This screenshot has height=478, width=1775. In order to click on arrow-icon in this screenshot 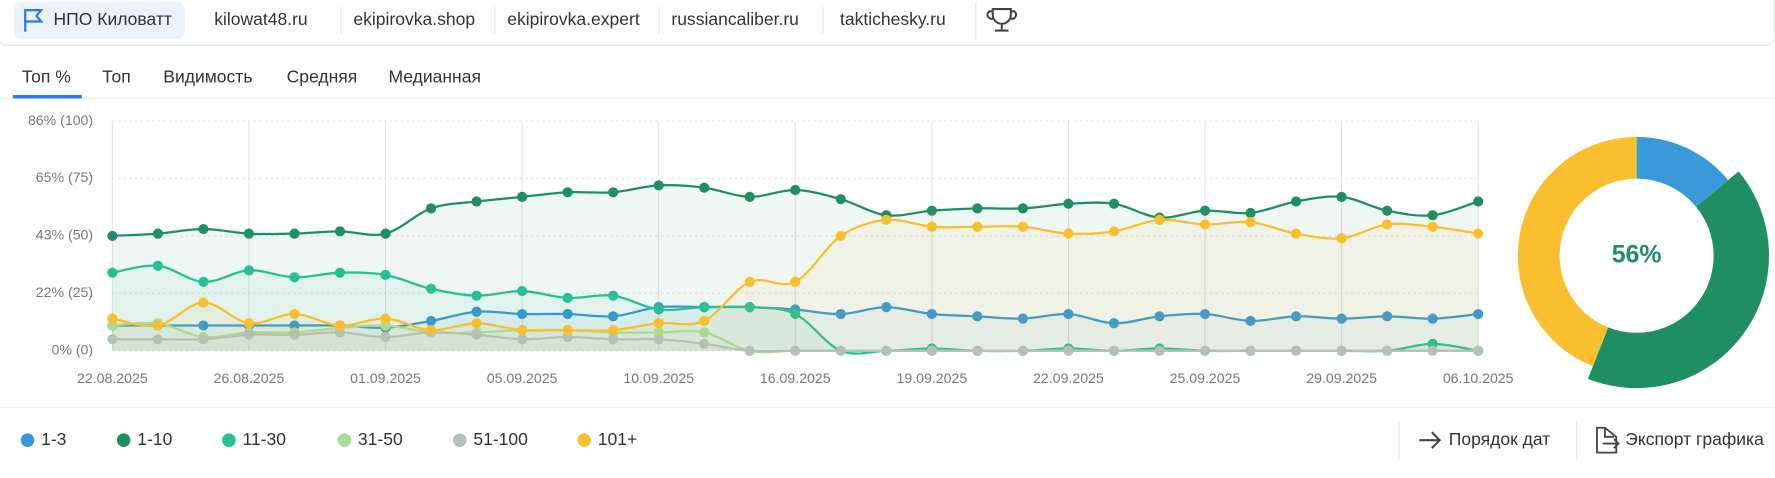, I will do `click(1430, 440)`.